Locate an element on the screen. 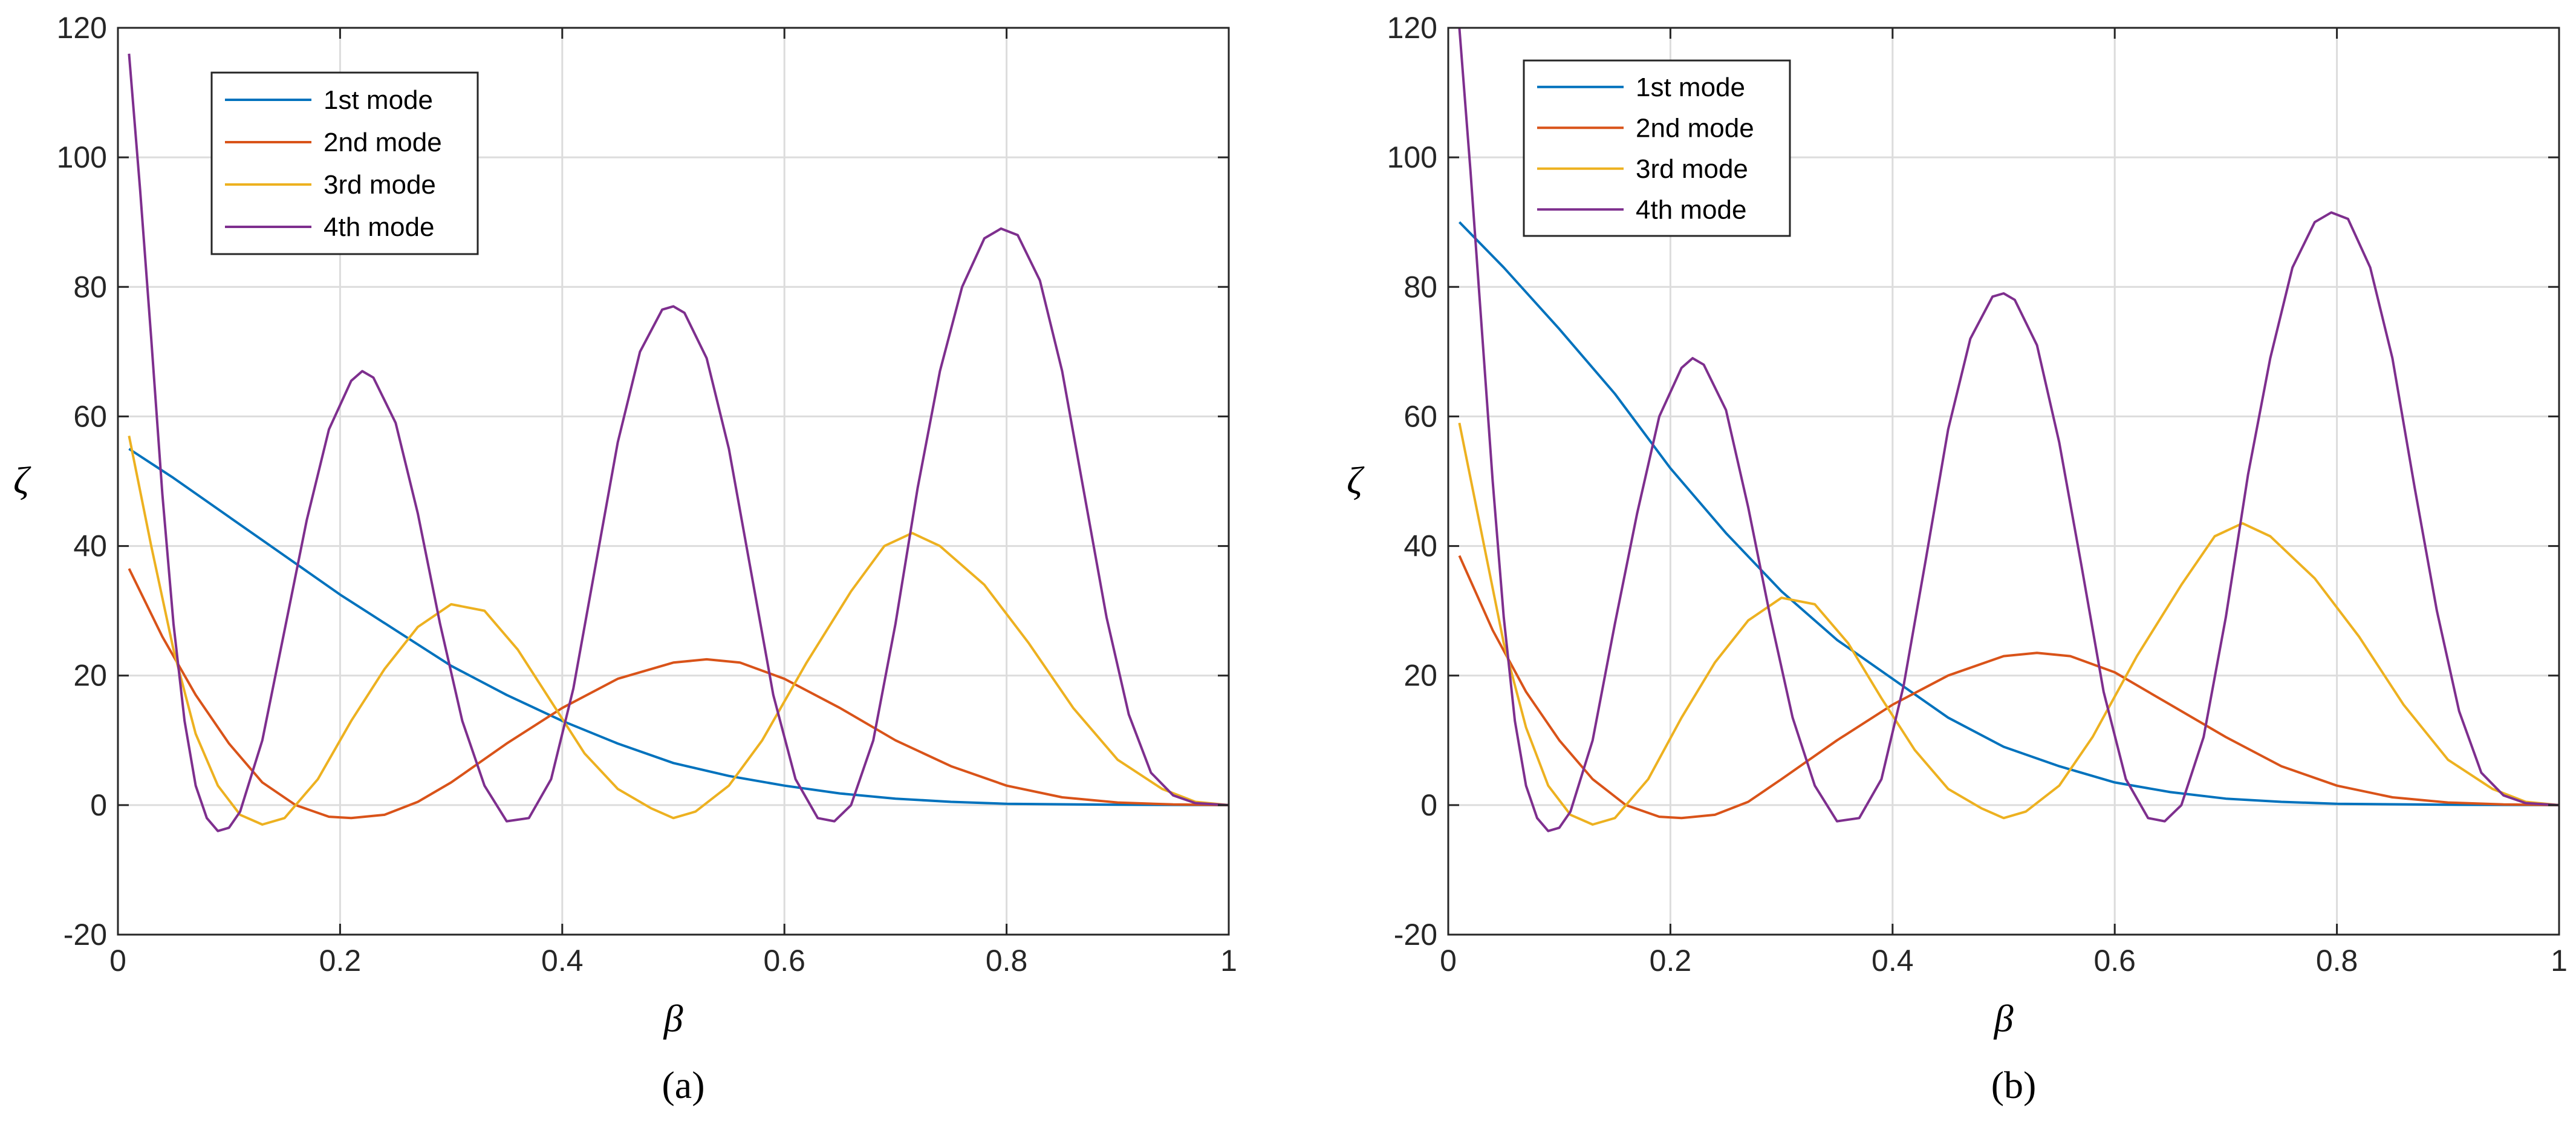 This screenshot has width=2576, height=1127. series-line-3rd-mode is located at coordinates (678, 631).